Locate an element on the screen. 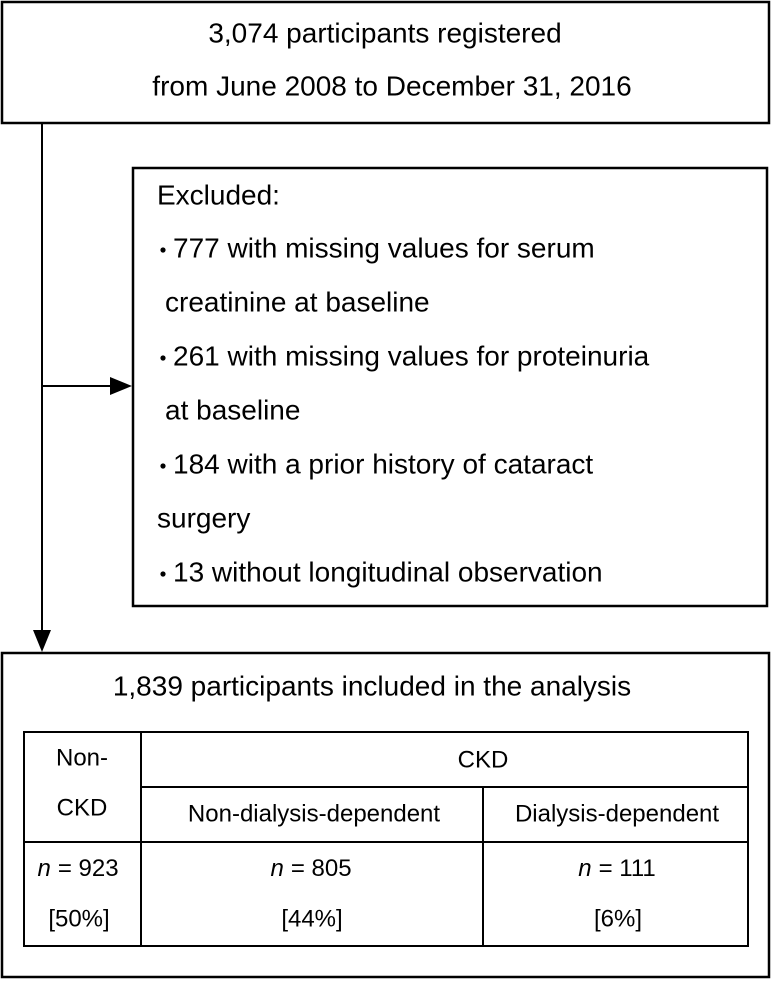  cell-percent: [50%] is located at coordinates (78, 918).